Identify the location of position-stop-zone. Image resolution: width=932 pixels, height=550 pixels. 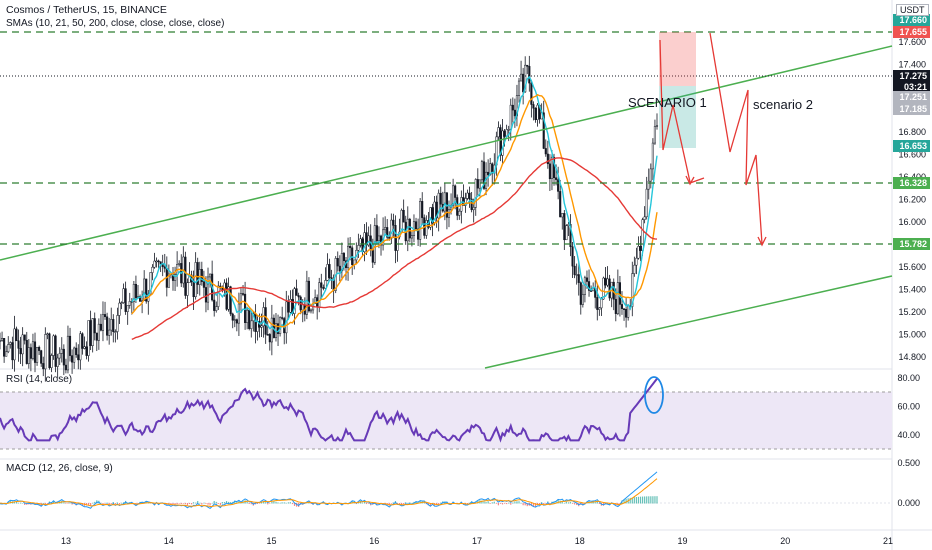
(677, 59).